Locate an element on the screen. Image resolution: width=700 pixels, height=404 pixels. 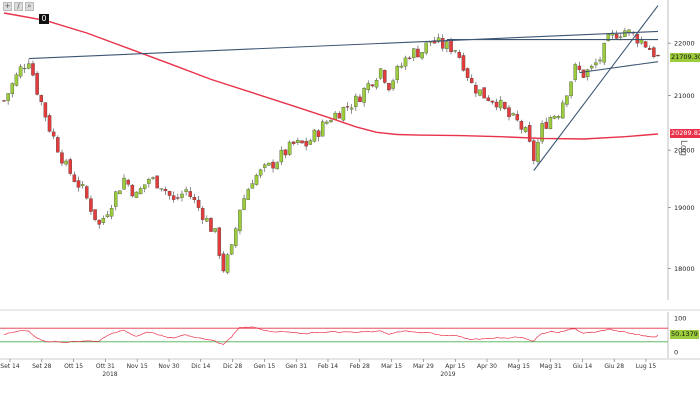
x-tick-label: Feb 28 is located at coordinates (360, 366).